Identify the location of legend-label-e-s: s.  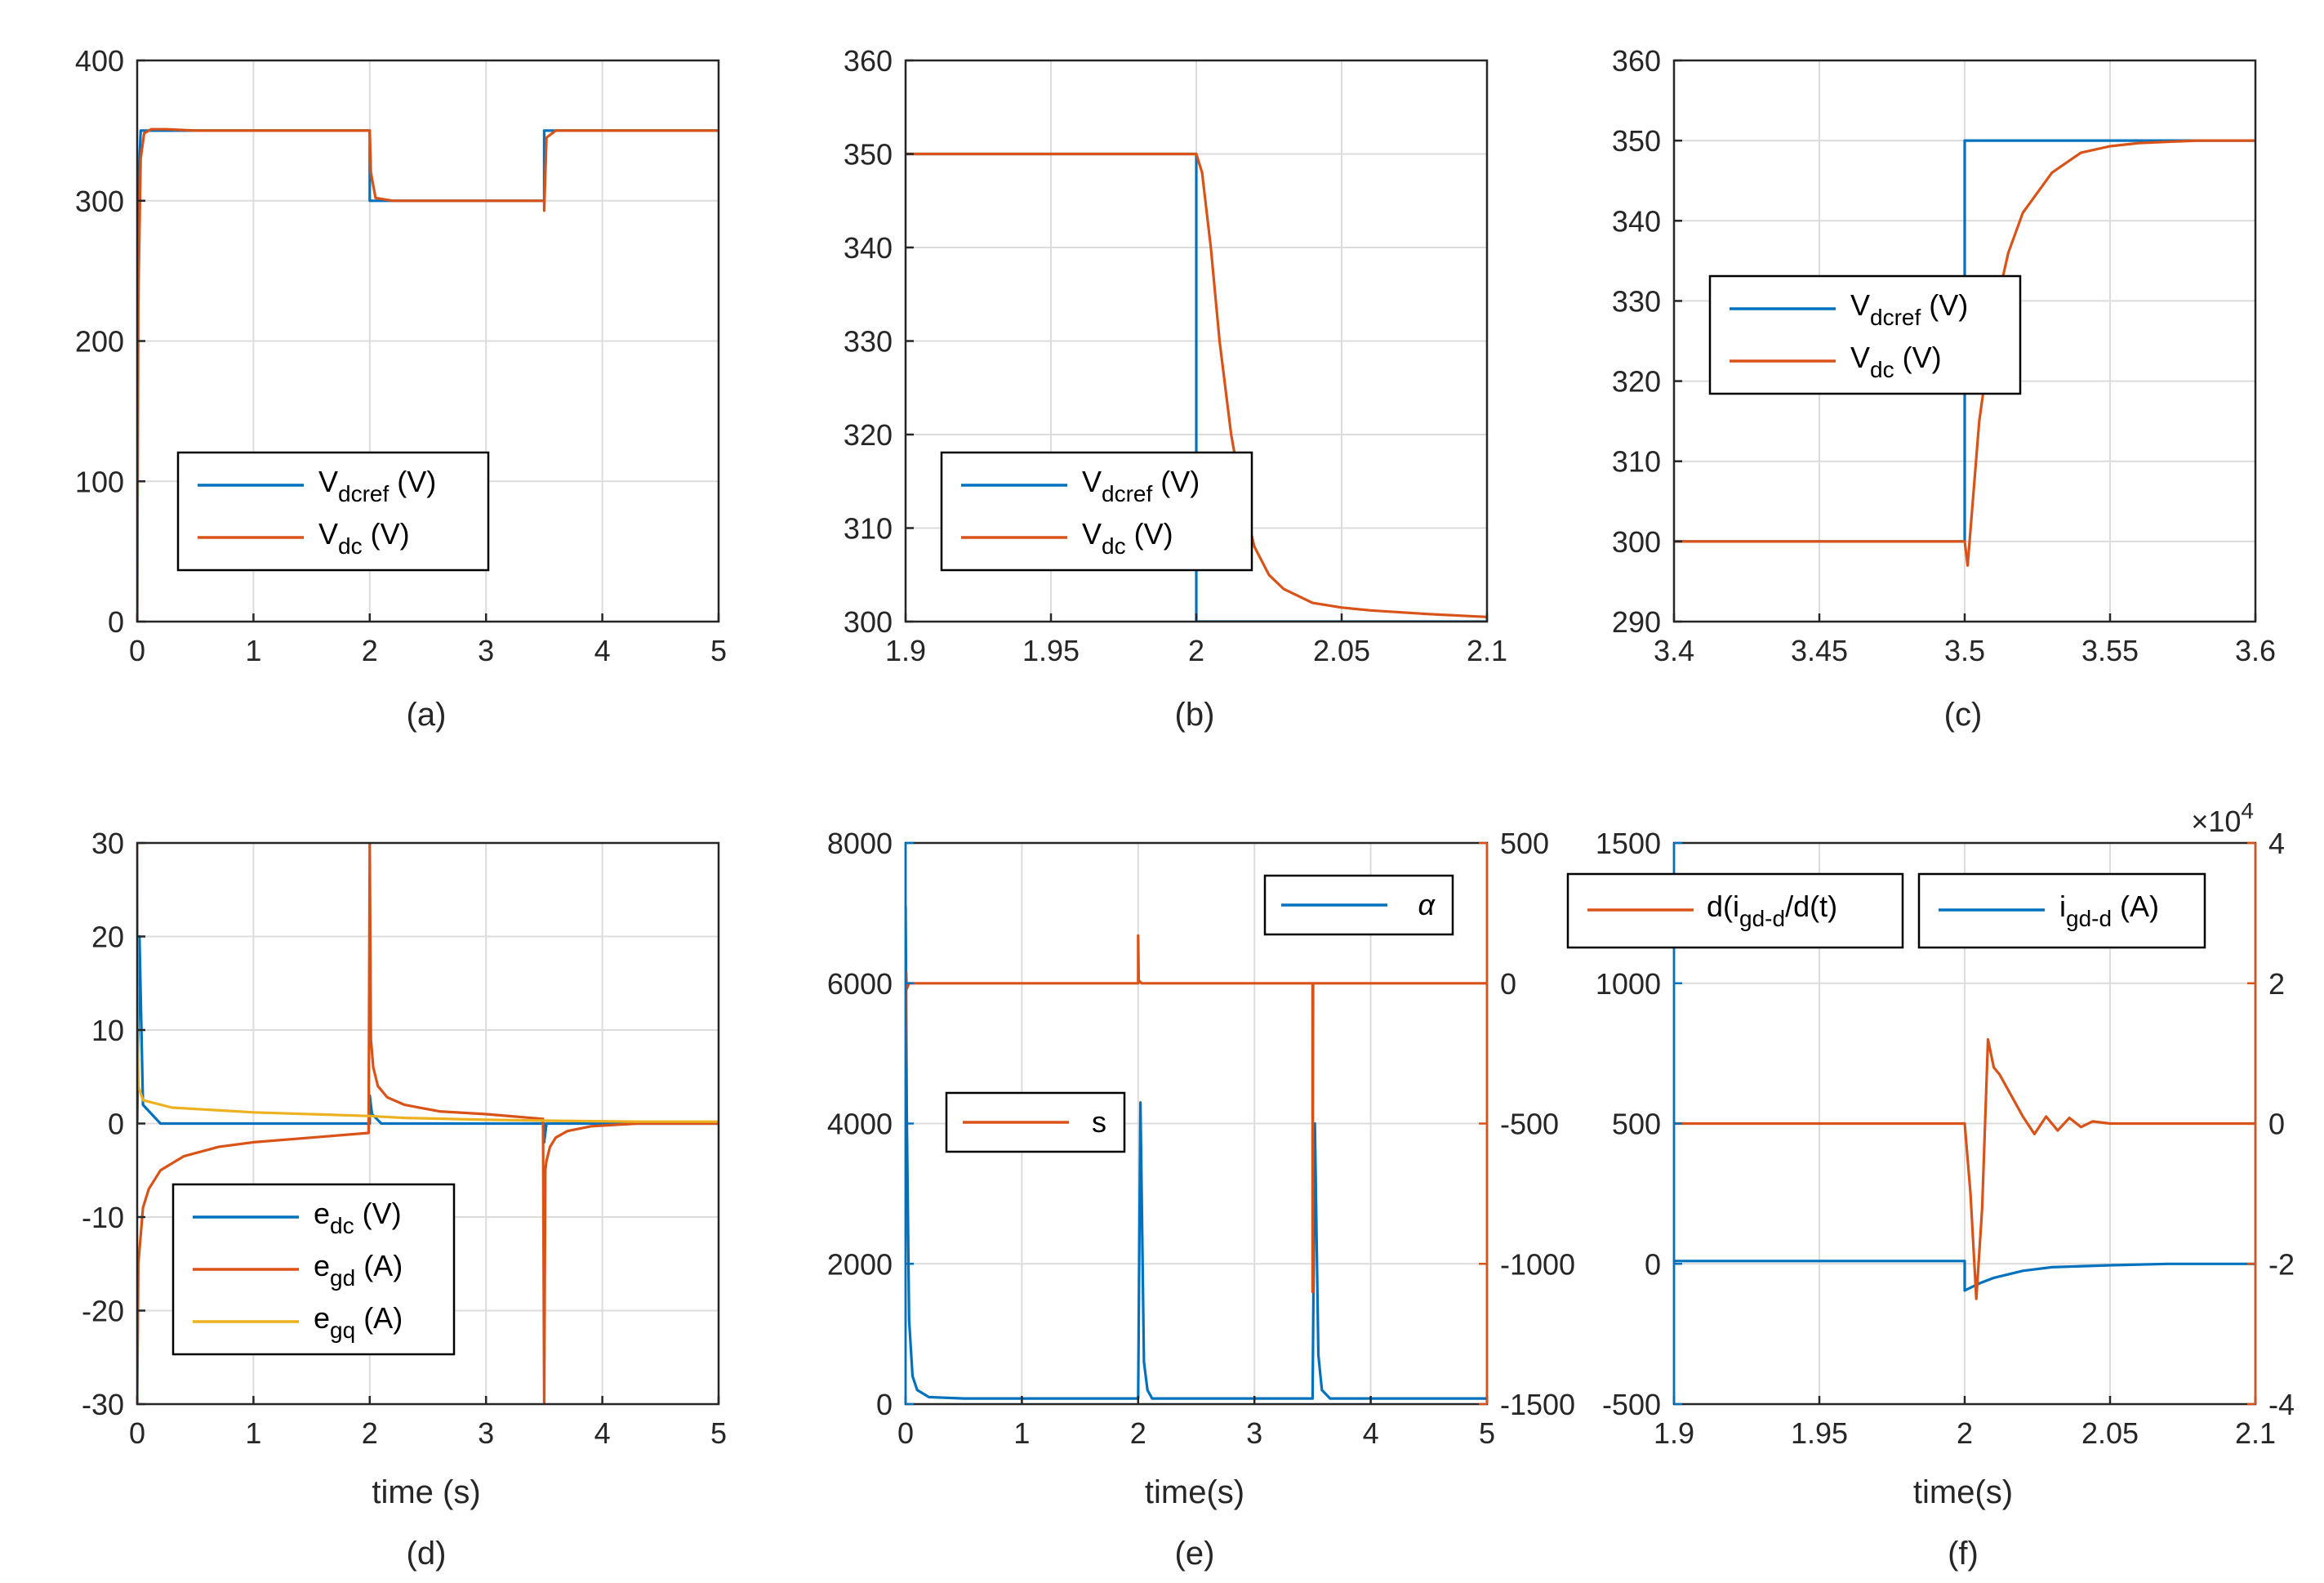
(1099, 1122).